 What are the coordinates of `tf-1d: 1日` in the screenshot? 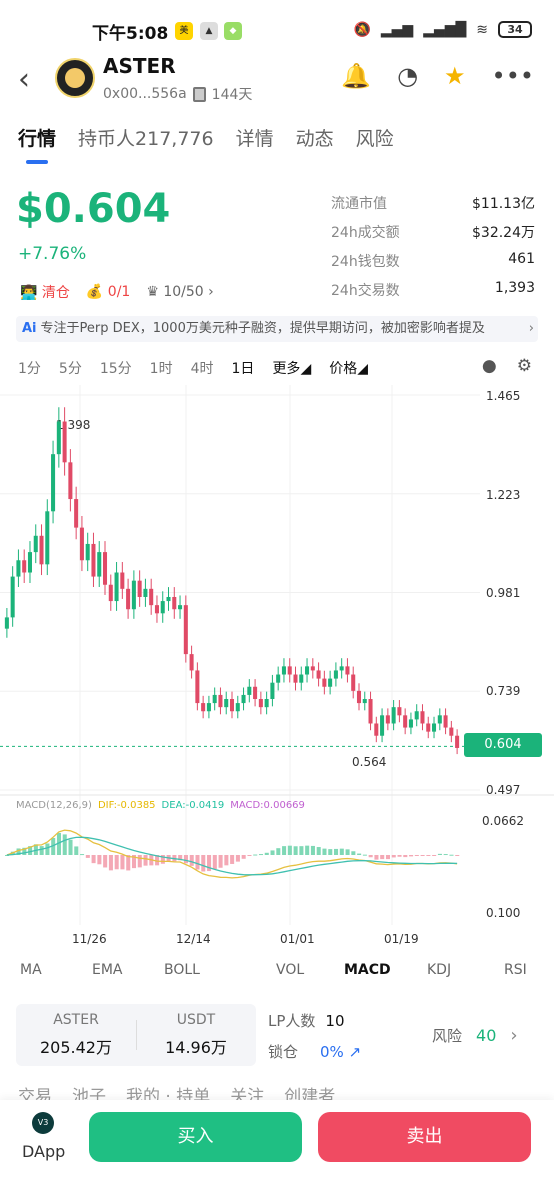 It's located at (243, 369).